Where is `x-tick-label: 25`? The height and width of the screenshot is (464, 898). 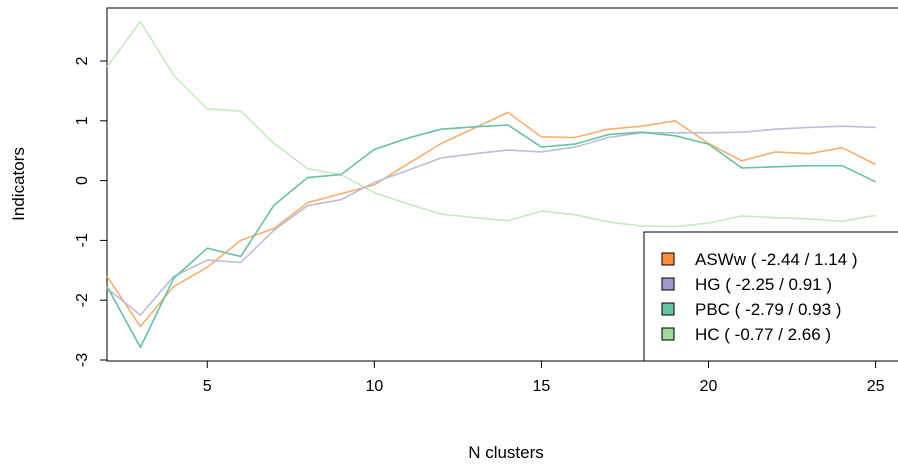
x-tick-label: 25 is located at coordinates (876, 386).